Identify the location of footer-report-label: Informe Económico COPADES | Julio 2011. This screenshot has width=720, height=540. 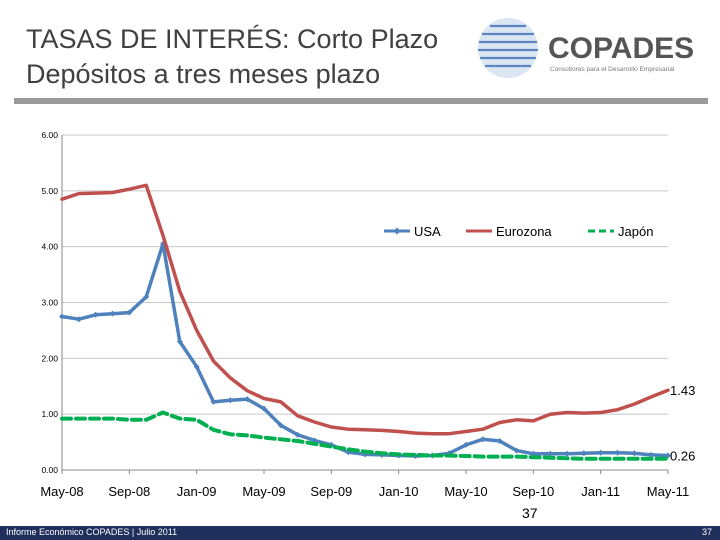
(92, 532).